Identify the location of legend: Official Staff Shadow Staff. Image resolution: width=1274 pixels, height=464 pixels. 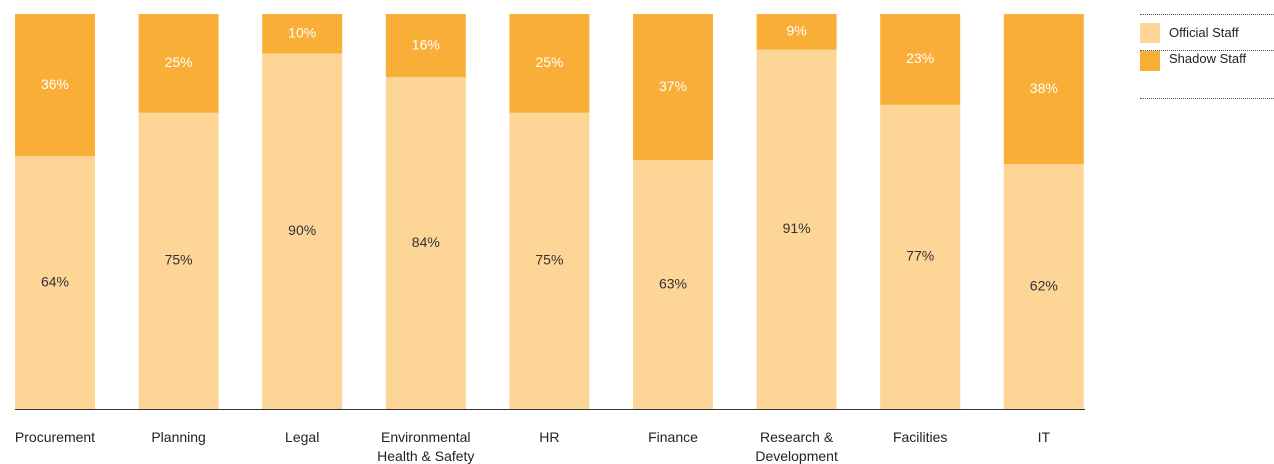
(1207, 56).